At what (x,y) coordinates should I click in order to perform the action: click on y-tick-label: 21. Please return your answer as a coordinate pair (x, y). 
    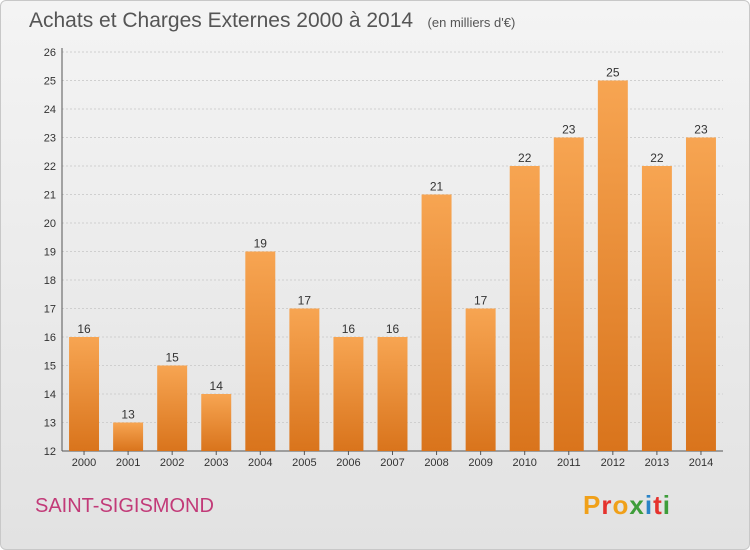
    Looking at the image, I should click on (50, 196).